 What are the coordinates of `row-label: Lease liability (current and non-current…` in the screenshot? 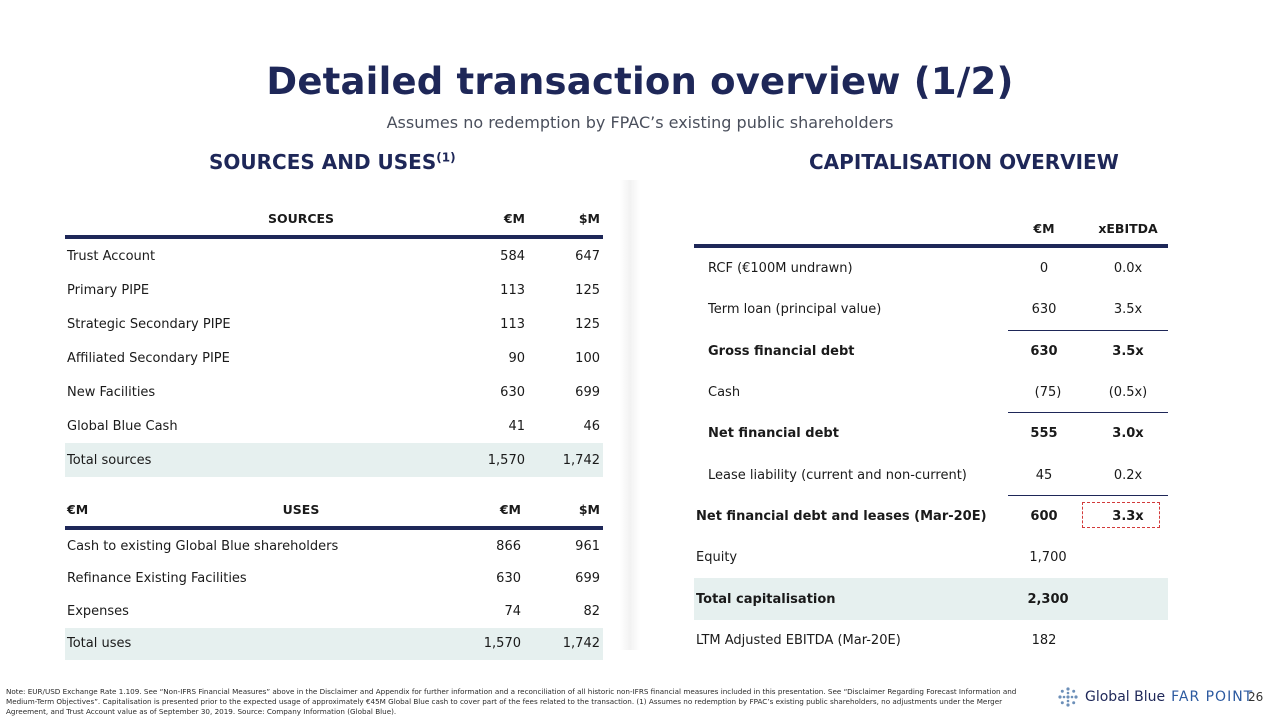 It's located at (837, 475).